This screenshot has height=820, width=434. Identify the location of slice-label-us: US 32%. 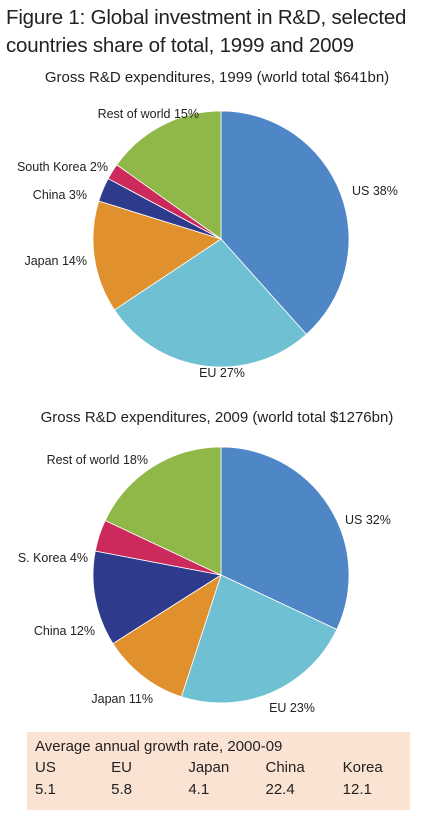
(368, 520).